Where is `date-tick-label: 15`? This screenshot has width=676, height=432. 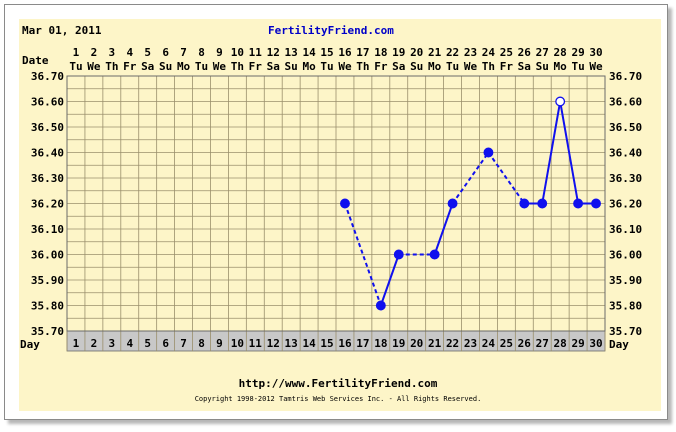 date-tick-label: 15 is located at coordinates (326, 52).